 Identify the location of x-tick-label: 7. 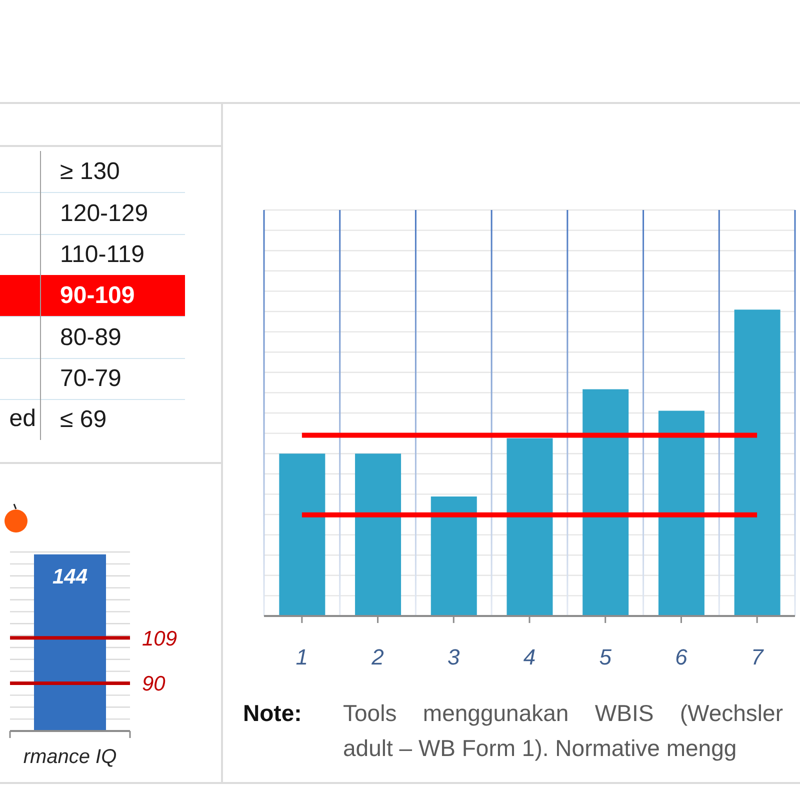
(757, 657).